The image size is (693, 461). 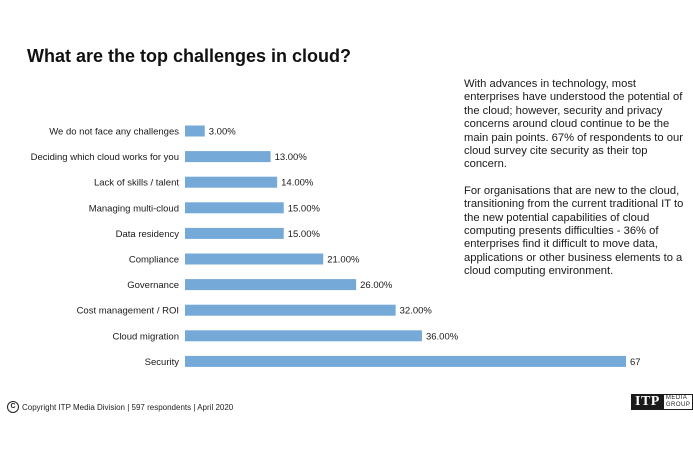 What do you see at coordinates (189, 56) in the screenshot?
I see `chart-title: What are the top challenges in cloud?` at bounding box center [189, 56].